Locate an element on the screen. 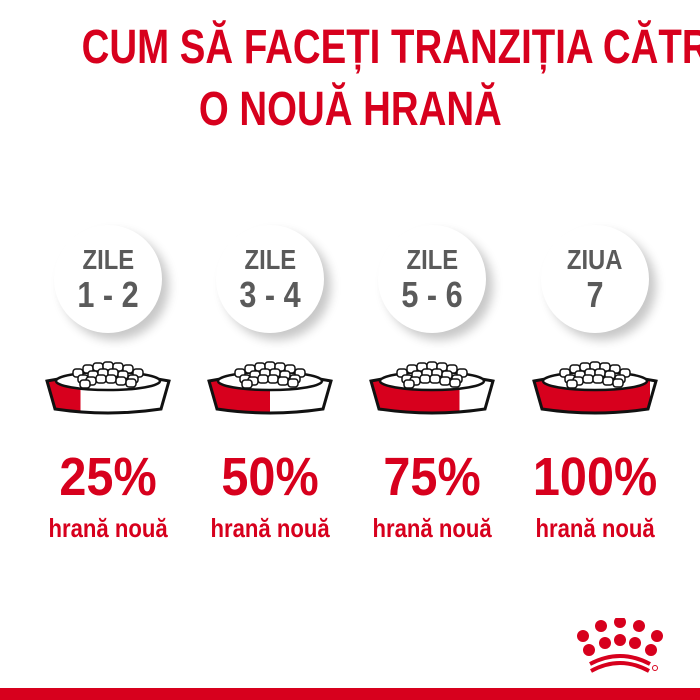 This screenshot has height=700, width=700. days-range: 1 - 2 is located at coordinates (108, 294).